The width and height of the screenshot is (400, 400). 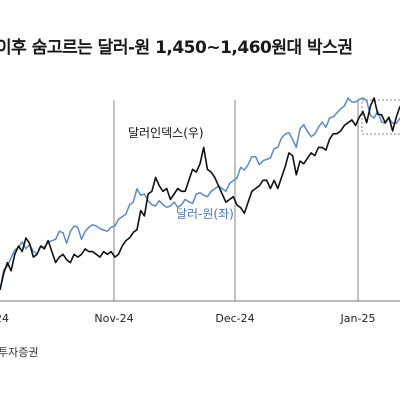 I want to click on series-label-dollar-index: 달러인덱스(우), so click(x=166, y=133).